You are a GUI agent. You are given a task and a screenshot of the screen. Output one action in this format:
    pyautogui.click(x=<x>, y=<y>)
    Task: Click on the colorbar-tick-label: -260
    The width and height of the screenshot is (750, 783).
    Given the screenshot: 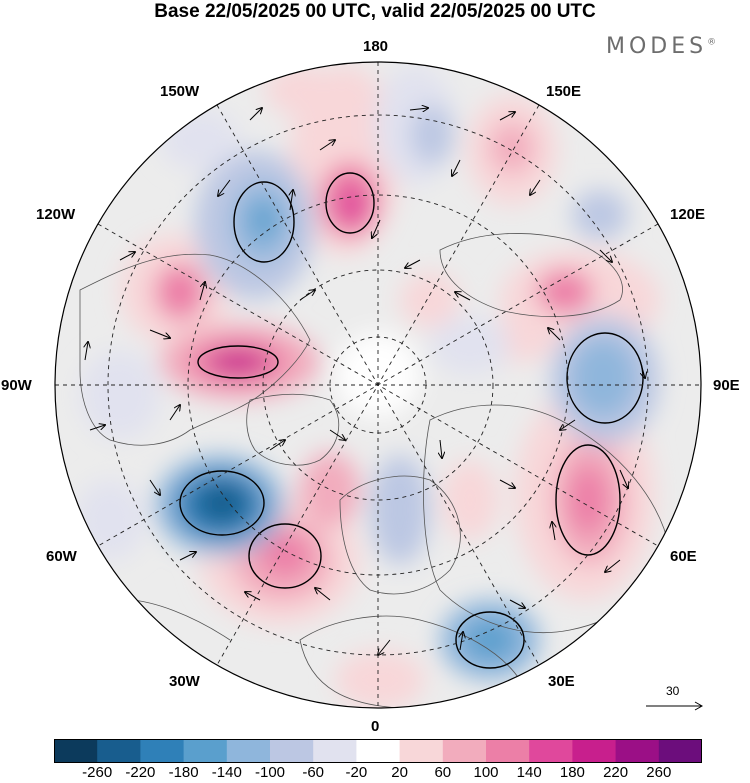 What is the action you would take?
    pyautogui.click(x=97, y=772)
    